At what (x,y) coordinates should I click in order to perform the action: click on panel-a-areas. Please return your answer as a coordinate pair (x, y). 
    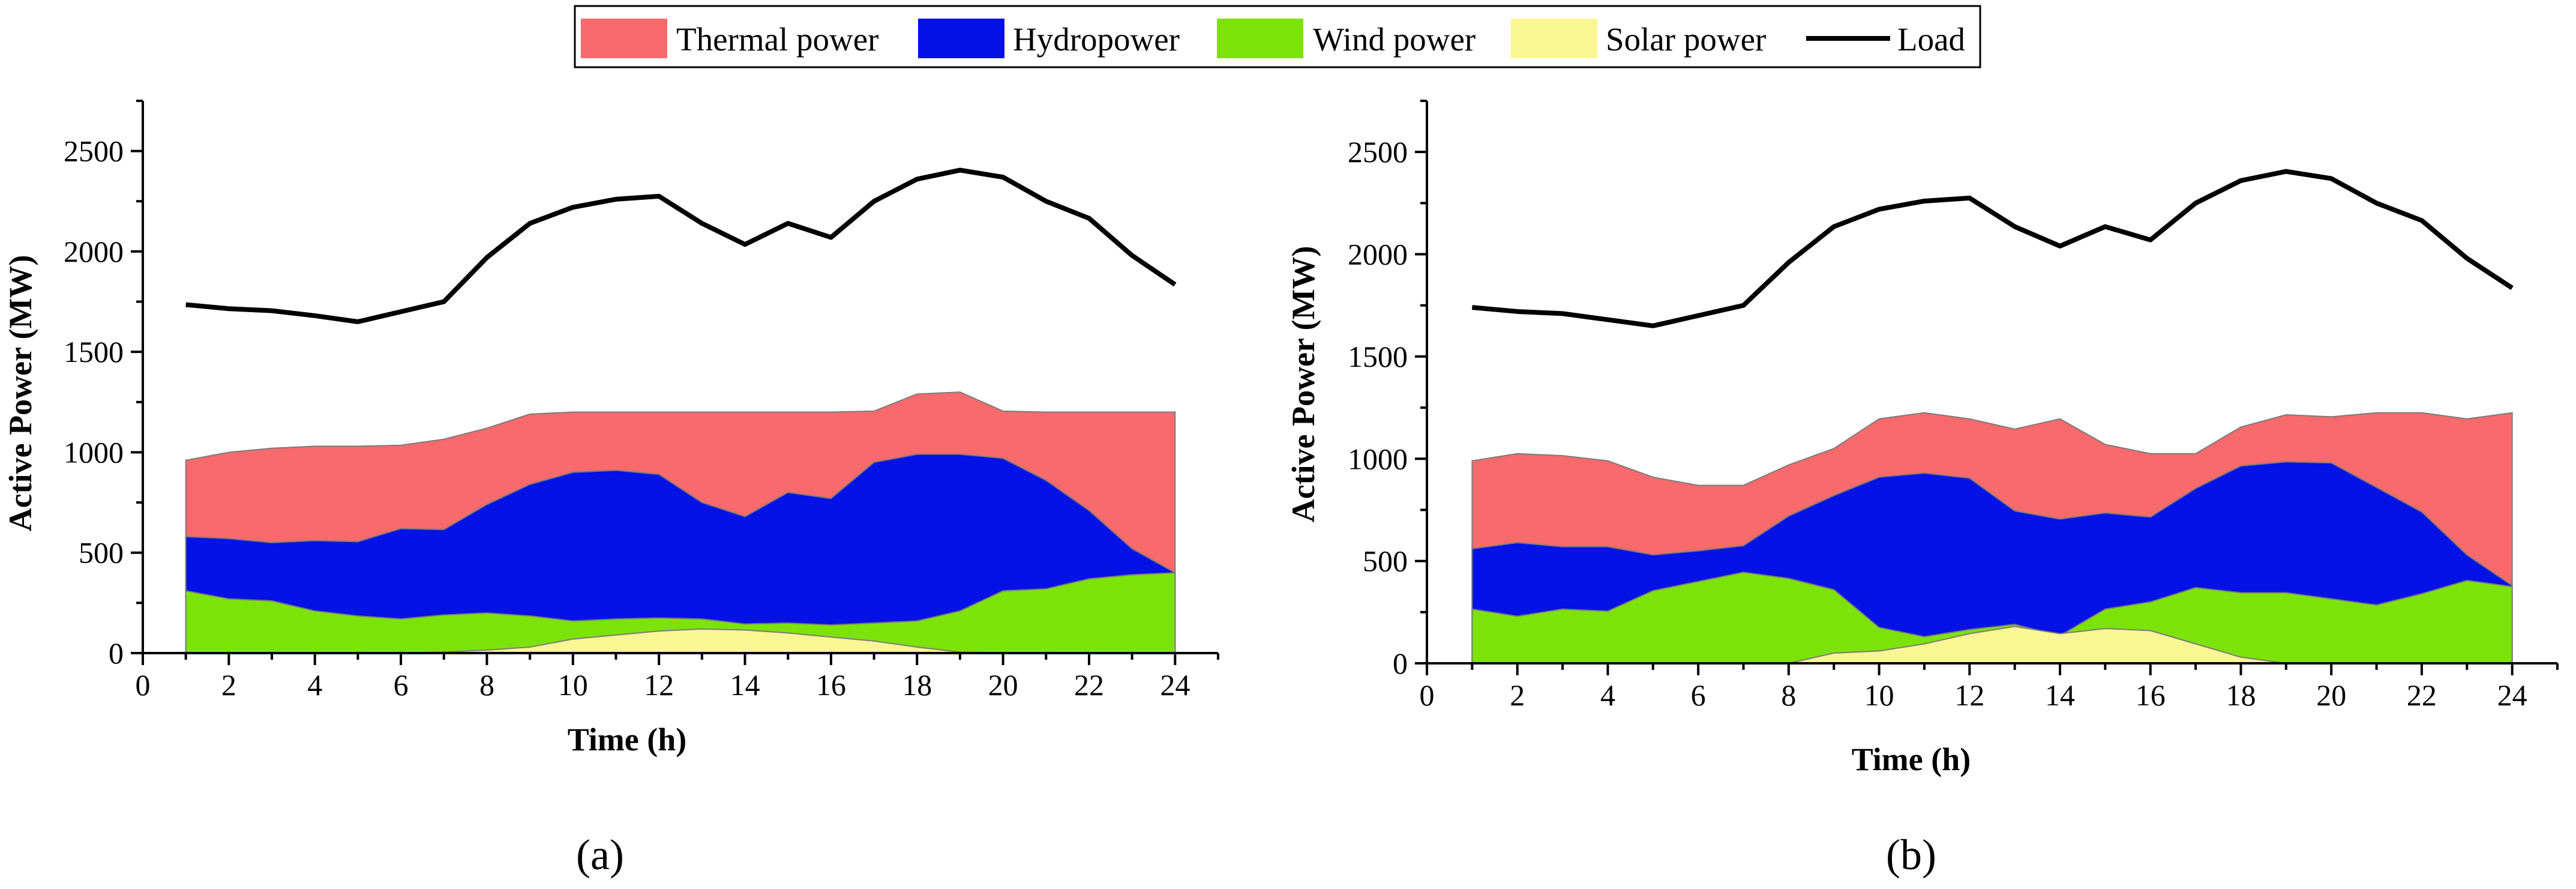
    Looking at the image, I should click on (680, 522).